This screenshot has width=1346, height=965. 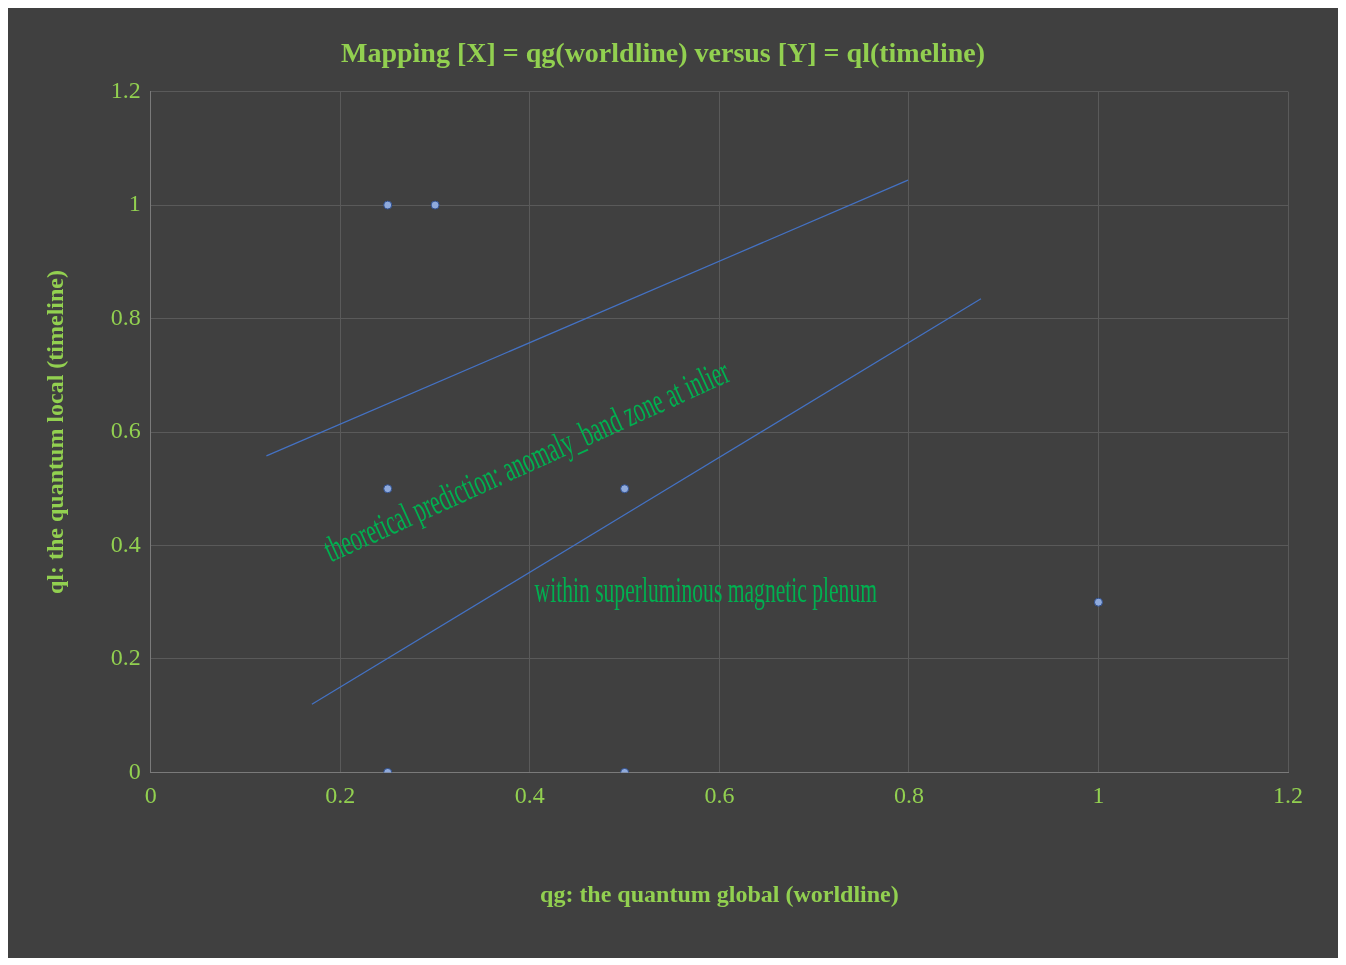 I want to click on y-axis-title: ql: the quantum local (timeline), so click(x=54, y=432).